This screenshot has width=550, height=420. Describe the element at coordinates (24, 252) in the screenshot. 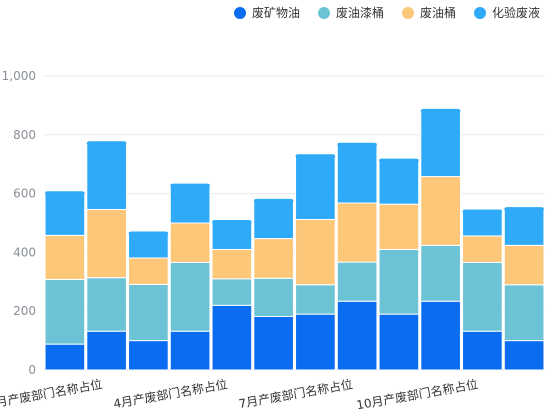

I see `y-tick-label: 400` at that location.